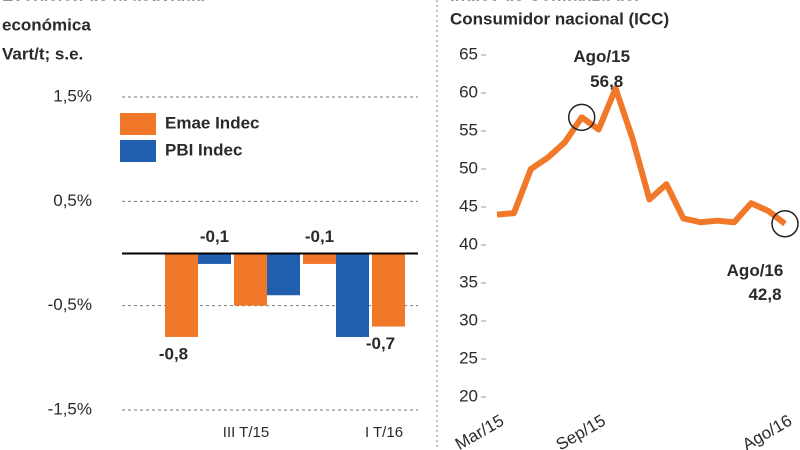  I want to click on y-tick-label: 35, so click(468, 281).